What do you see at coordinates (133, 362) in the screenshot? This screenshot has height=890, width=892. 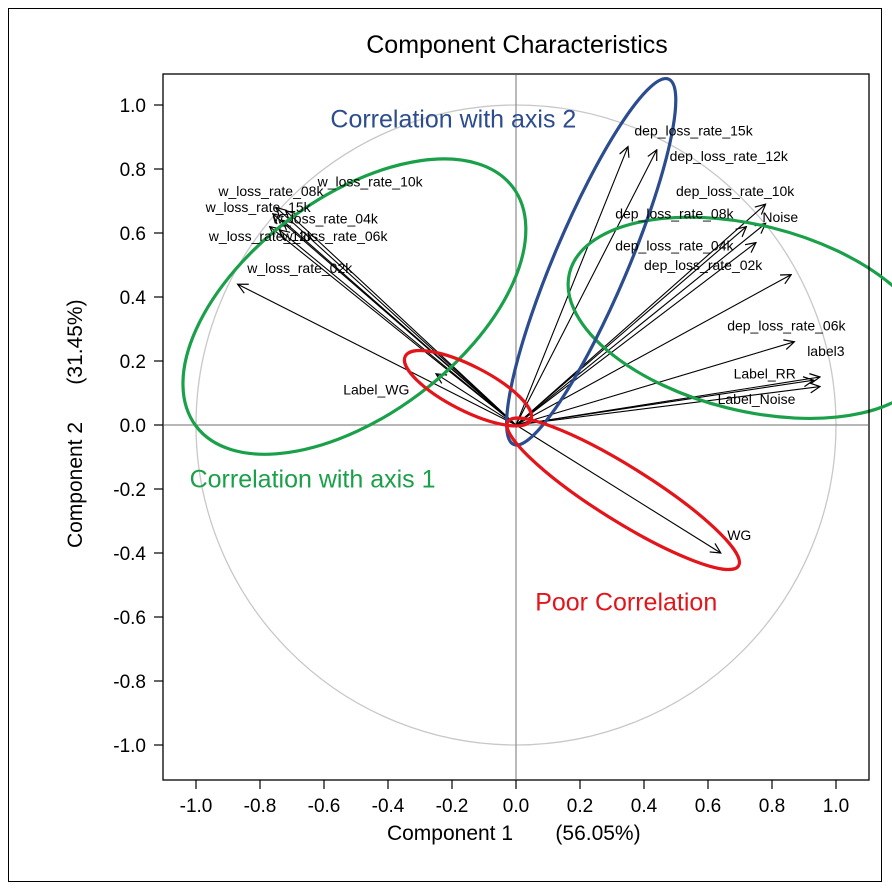 I see `y-tick-label: 0.2` at bounding box center [133, 362].